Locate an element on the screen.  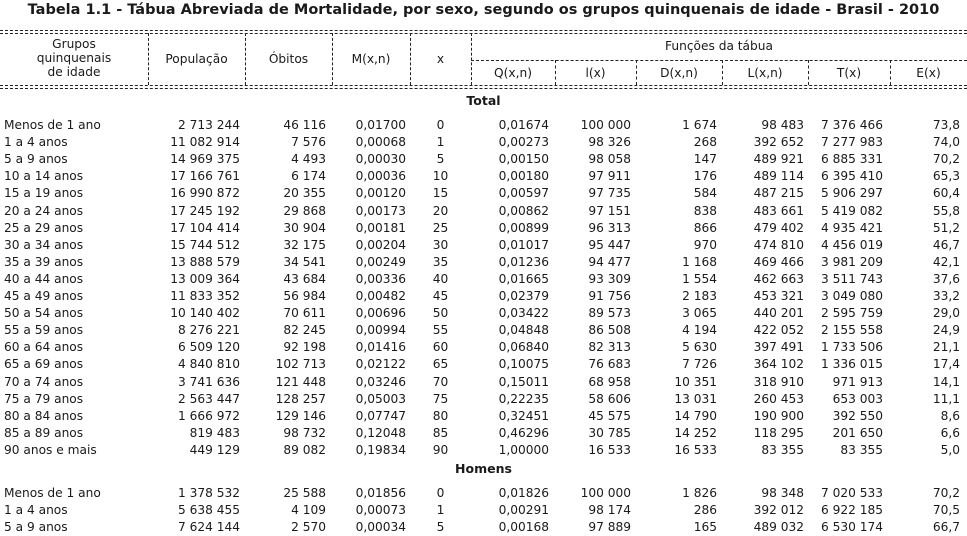
header-Ex: E(x) is located at coordinates (928, 73).